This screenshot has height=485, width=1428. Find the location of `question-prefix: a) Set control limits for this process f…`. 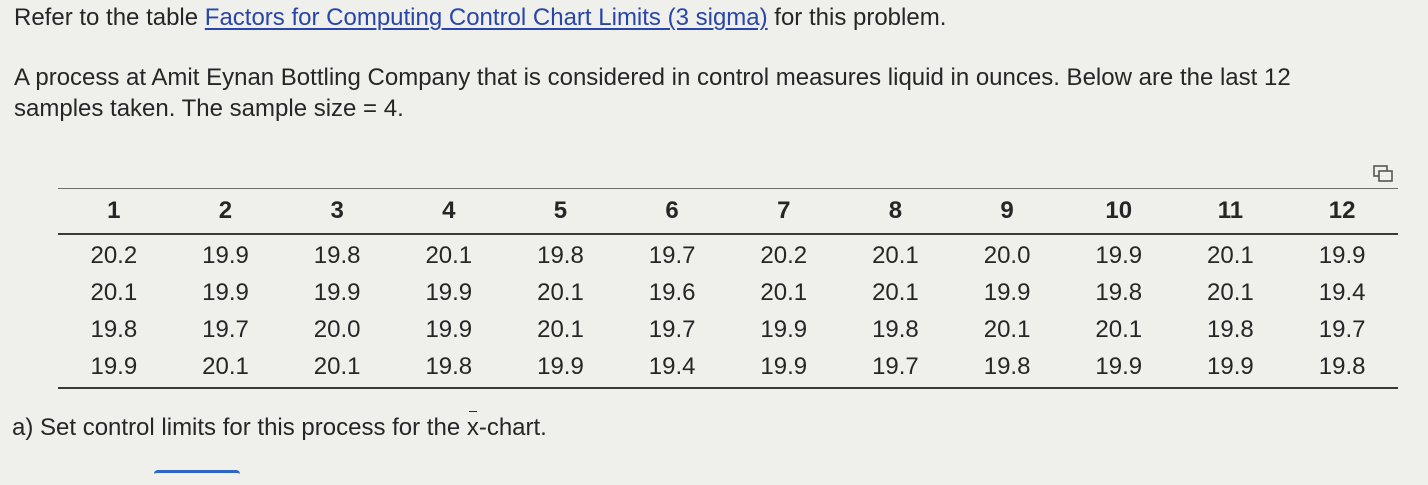

question-prefix: a) Set control limits for this process f… is located at coordinates (239, 427).